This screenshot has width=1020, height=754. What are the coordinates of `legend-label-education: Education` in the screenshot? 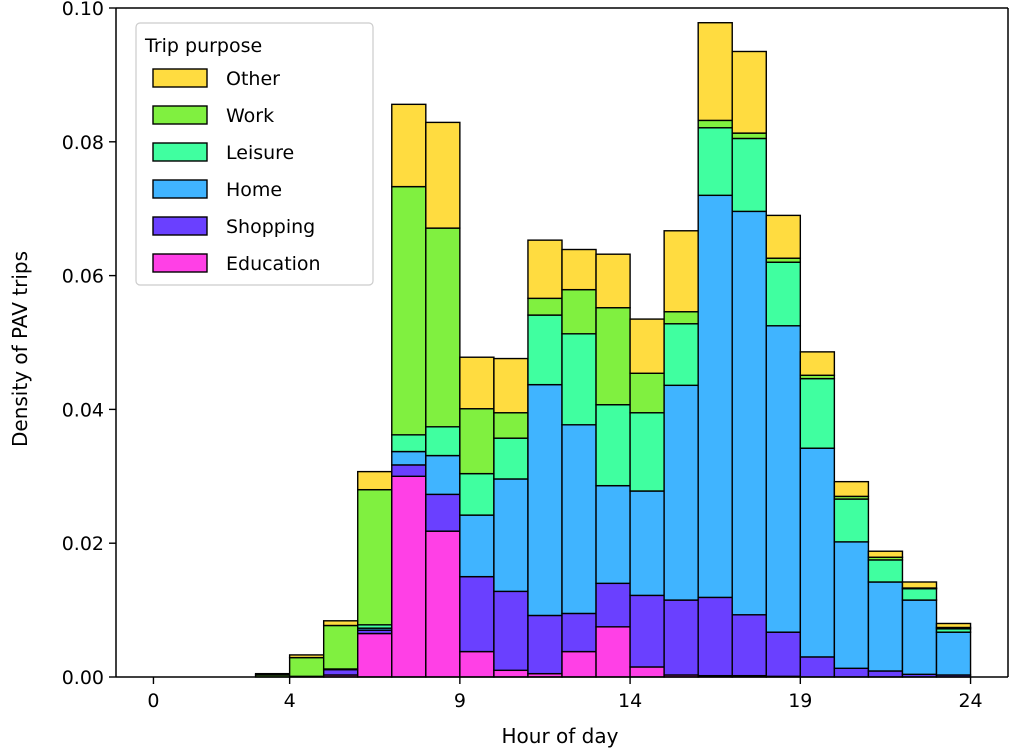 It's located at (273, 264).